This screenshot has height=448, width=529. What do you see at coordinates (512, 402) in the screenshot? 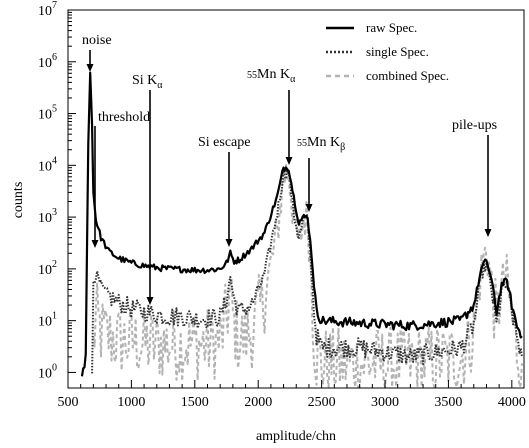
I see `x-tick-label: 4000` at bounding box center [512, 402].